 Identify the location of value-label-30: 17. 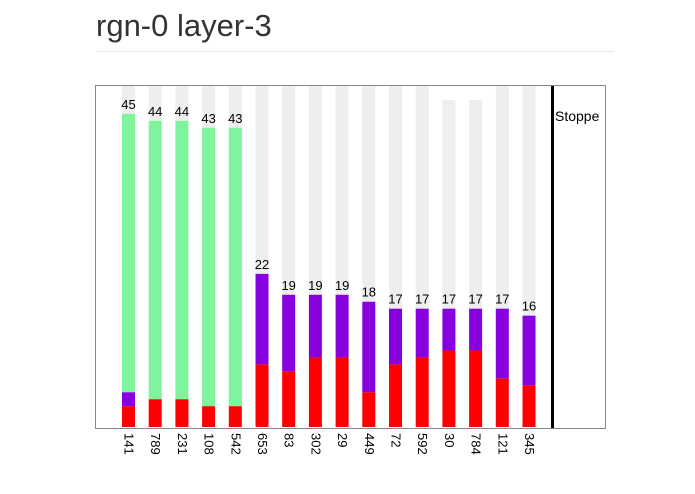
(449, 299).